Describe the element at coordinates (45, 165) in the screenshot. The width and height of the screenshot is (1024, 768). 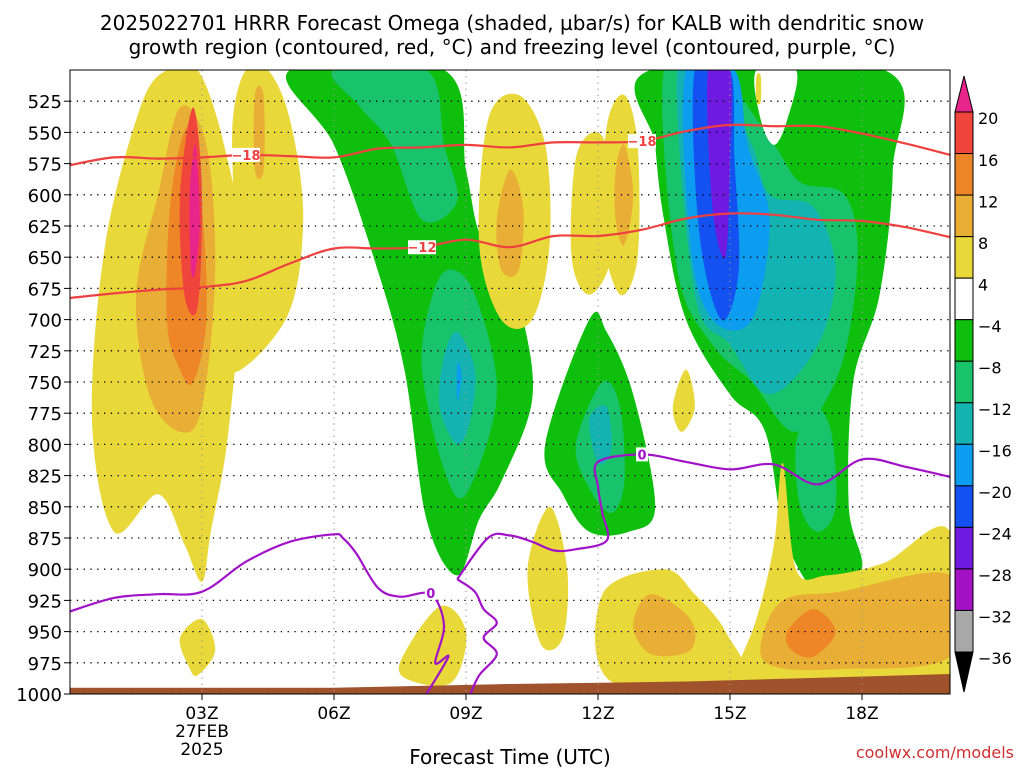
I see `y-tick-label: 575` at that location.